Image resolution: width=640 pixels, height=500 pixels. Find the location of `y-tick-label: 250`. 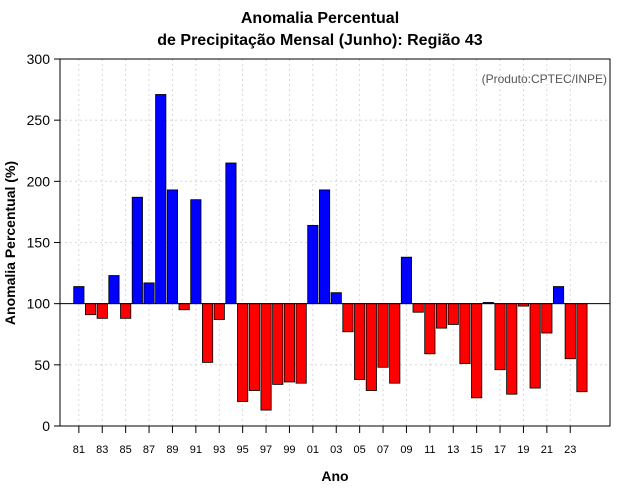

y-tick-label: 250 is located at coordinates (39, 120).